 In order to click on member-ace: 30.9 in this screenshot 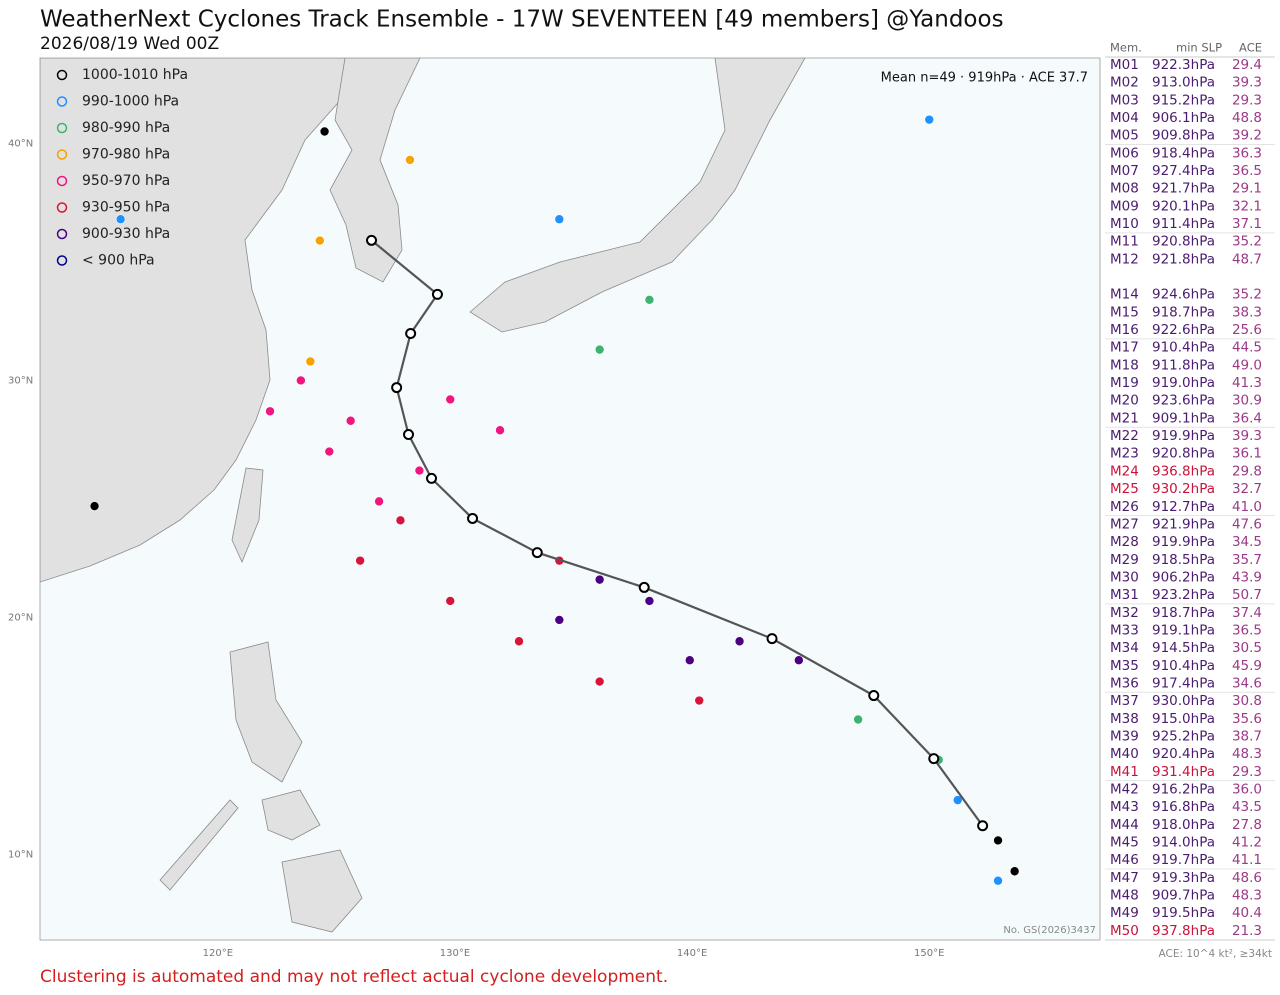, I will do `click(1247, 401)`.